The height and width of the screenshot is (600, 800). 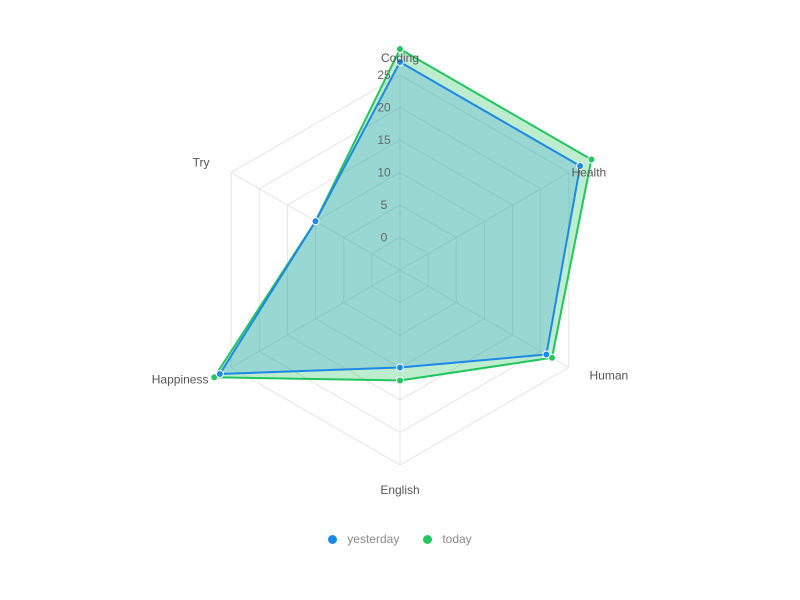 What do you see at coordinates (400, 49) in the screenshot?
I see `data-point-today-coding` at bounding box center [400, 49].